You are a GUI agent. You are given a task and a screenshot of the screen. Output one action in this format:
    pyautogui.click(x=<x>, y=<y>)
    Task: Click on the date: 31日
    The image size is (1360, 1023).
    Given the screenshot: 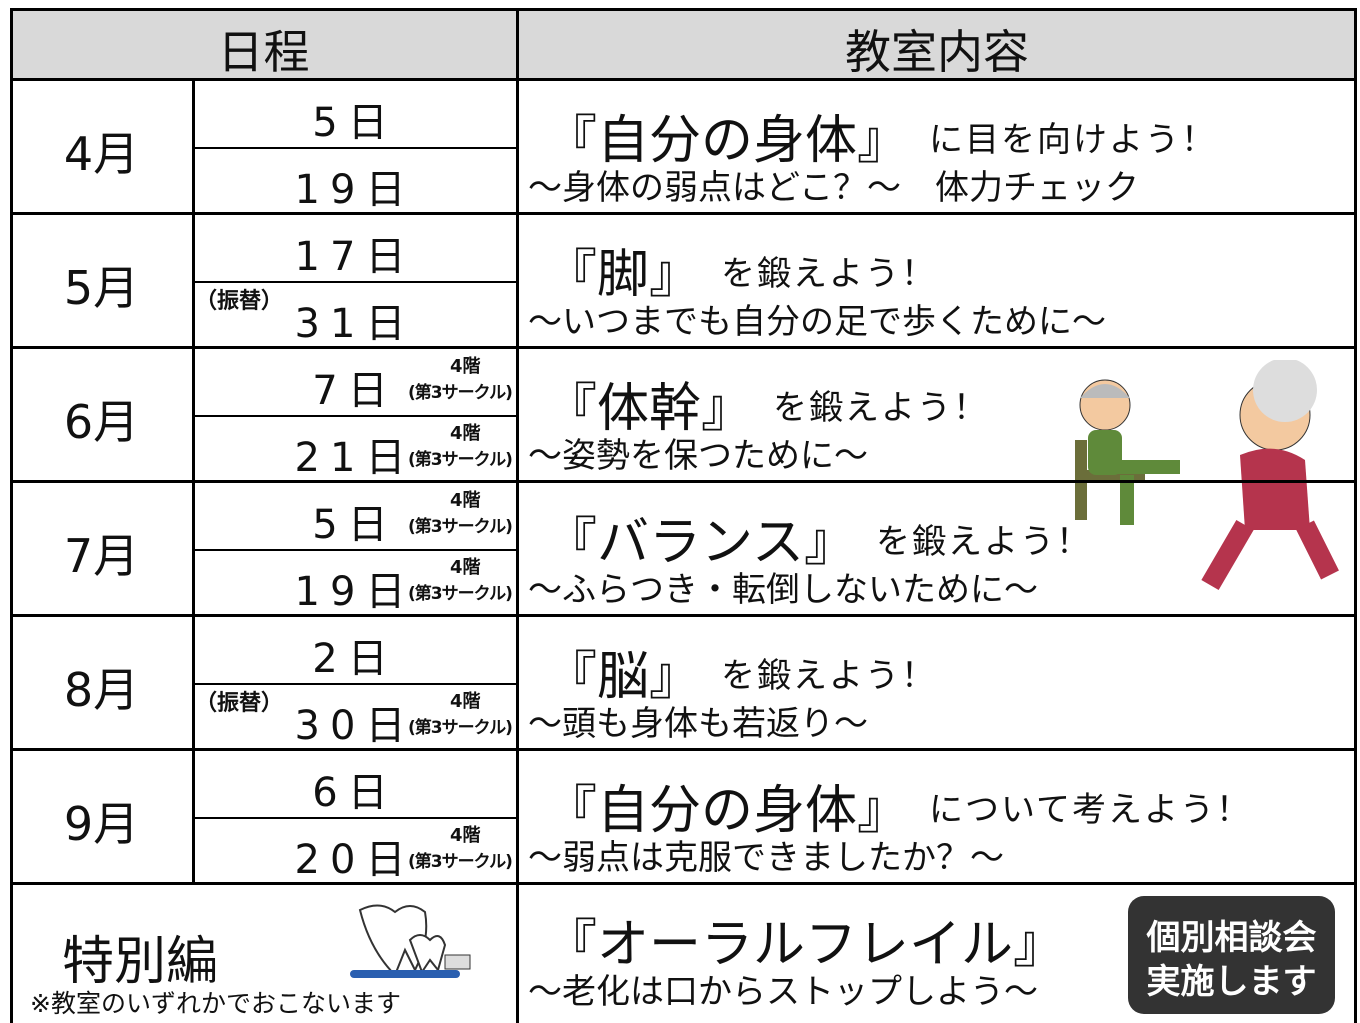 What is the action you would take?
    pyautogui.click(x=355, y=324)
    